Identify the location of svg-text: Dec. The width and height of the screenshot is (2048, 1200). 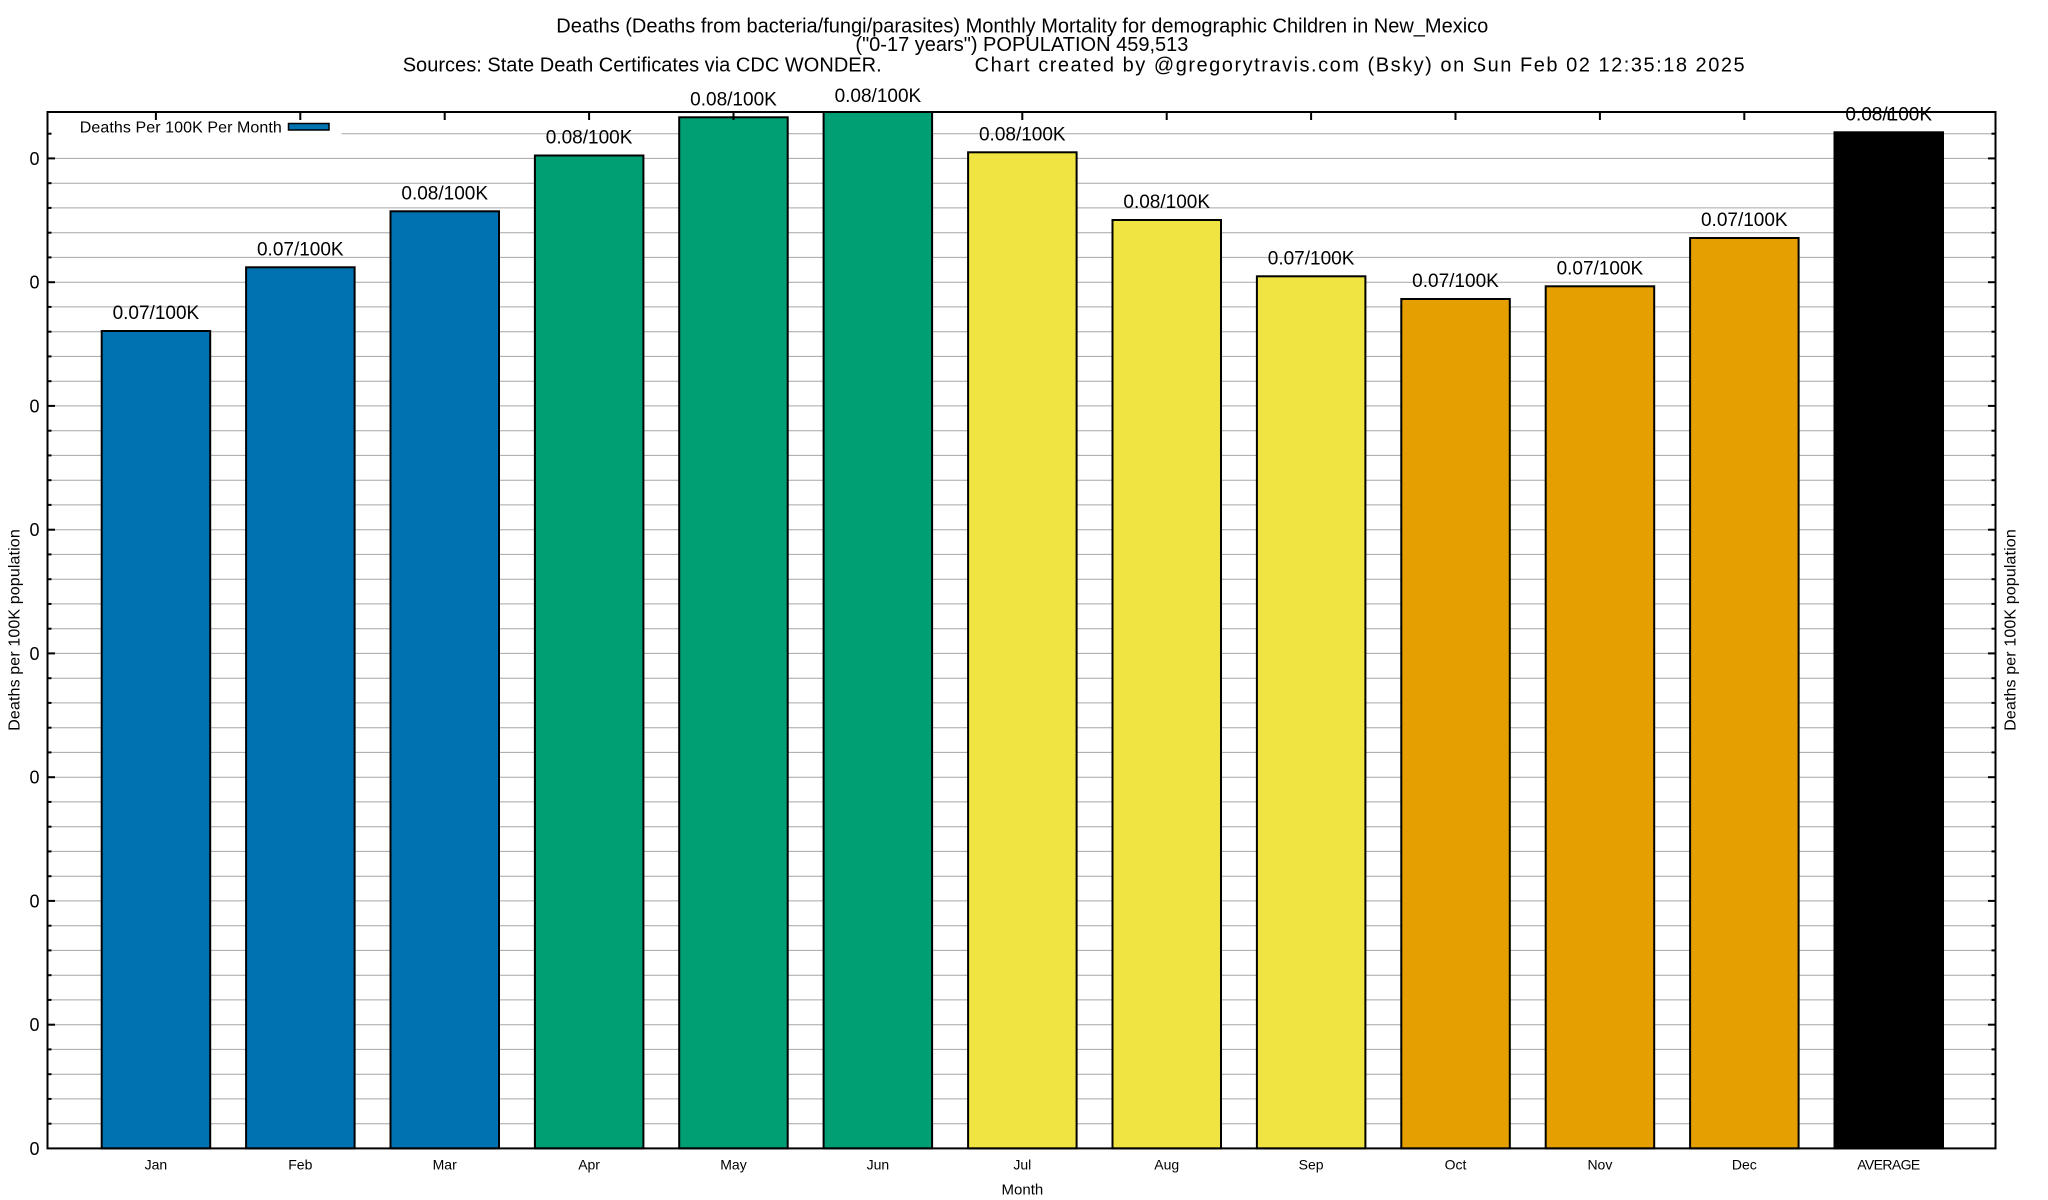
(1744, 1165).